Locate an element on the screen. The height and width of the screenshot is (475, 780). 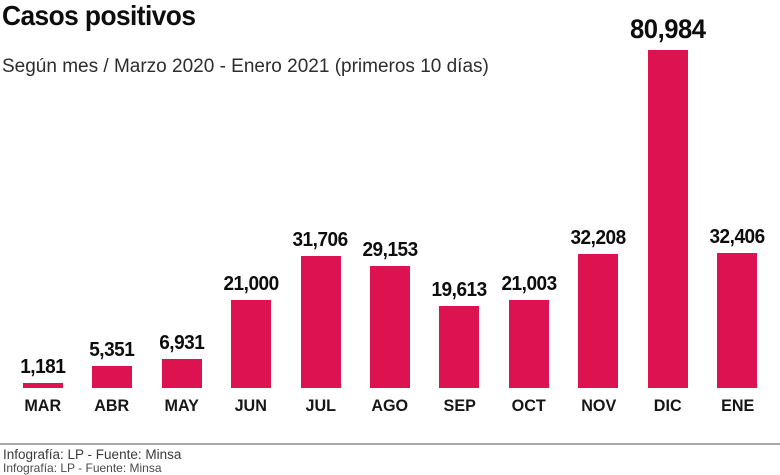
bar-ene is located at coordinates (737, 320).